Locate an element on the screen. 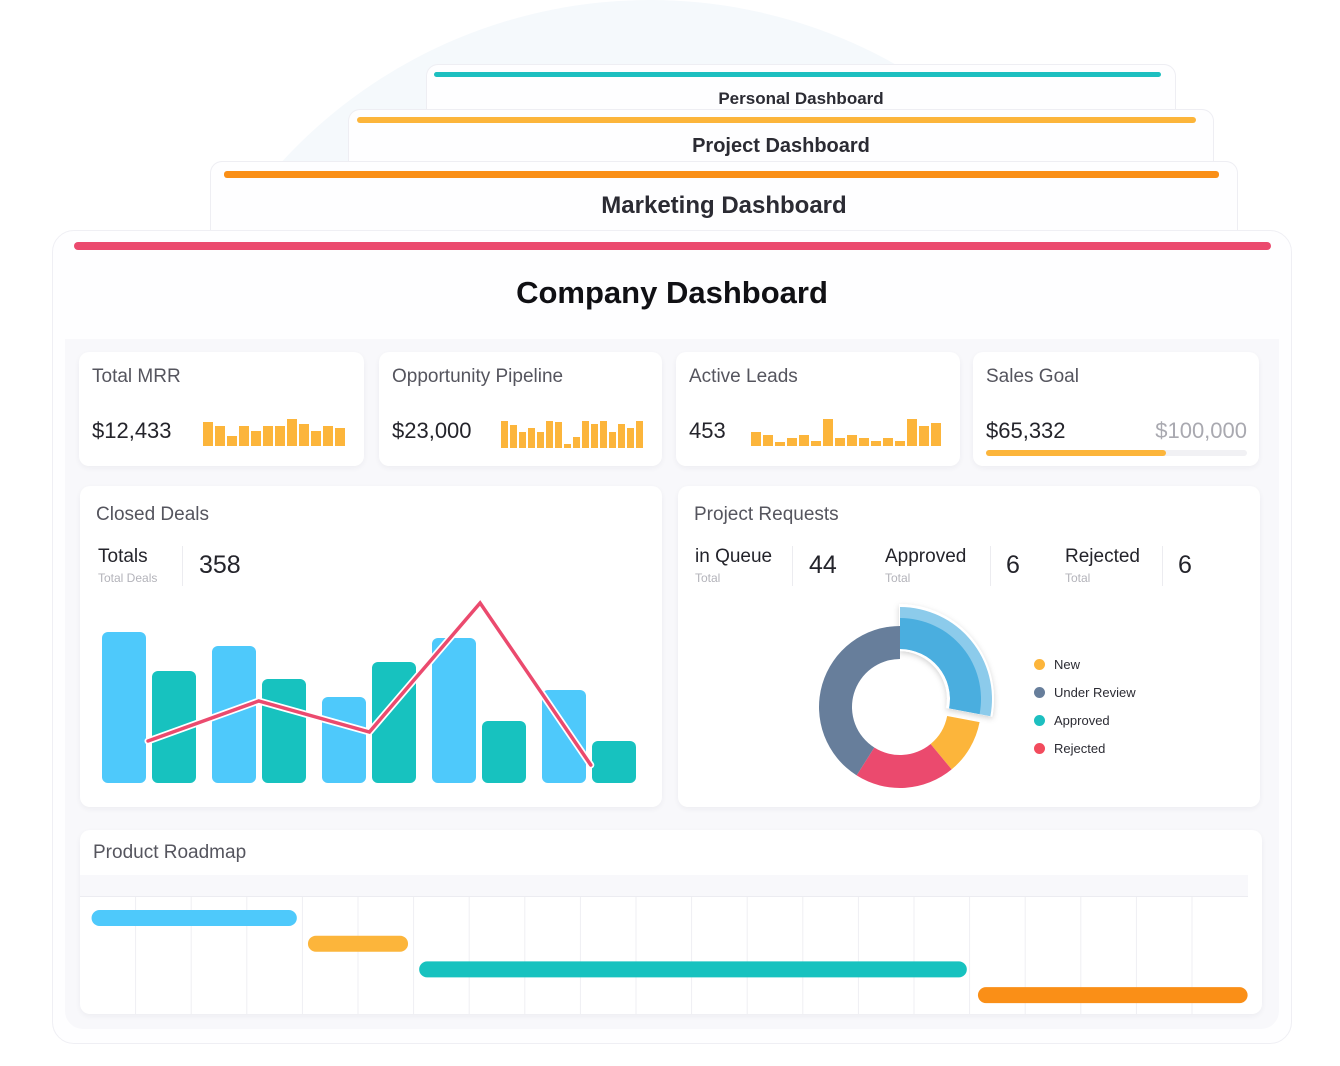  project-dashboard-card: Project Dashboard is located at coordinates (781, 139).